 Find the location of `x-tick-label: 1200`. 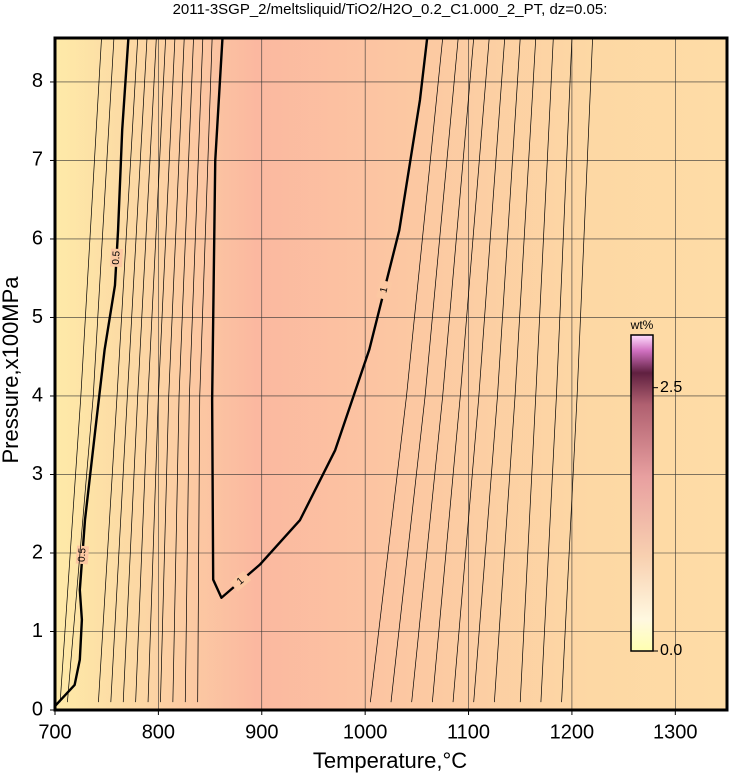

x-tick-label: 1200 is located at coordinates (572, 732).